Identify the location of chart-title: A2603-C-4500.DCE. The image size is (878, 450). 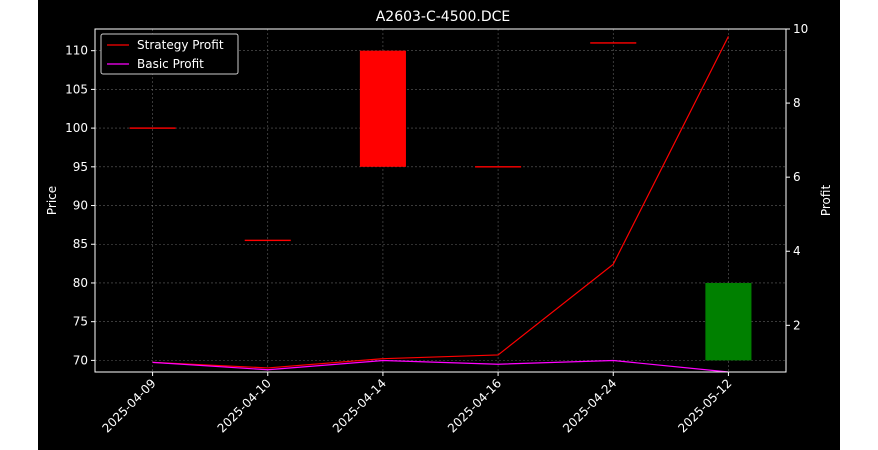
(443, 17).